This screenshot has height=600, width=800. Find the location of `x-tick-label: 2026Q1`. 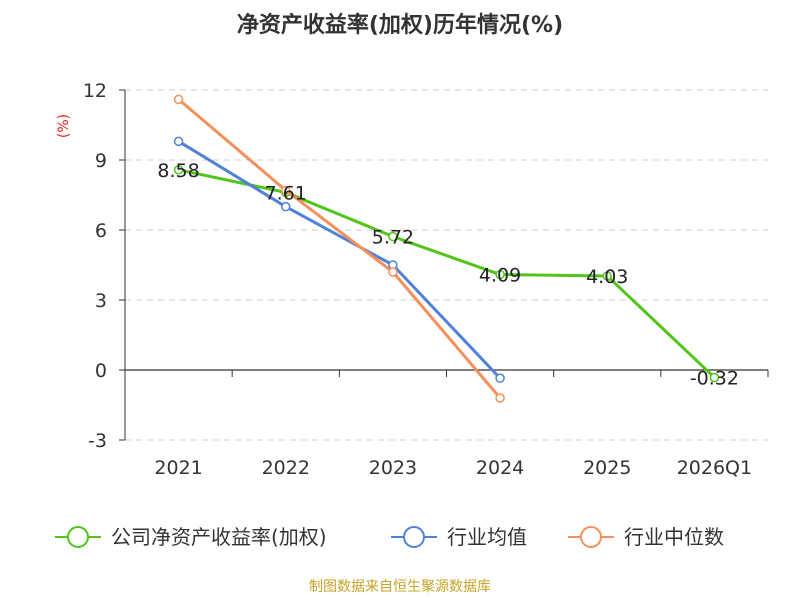

x-tick-label: 2026Q1 is located at coordinates (714, 468).